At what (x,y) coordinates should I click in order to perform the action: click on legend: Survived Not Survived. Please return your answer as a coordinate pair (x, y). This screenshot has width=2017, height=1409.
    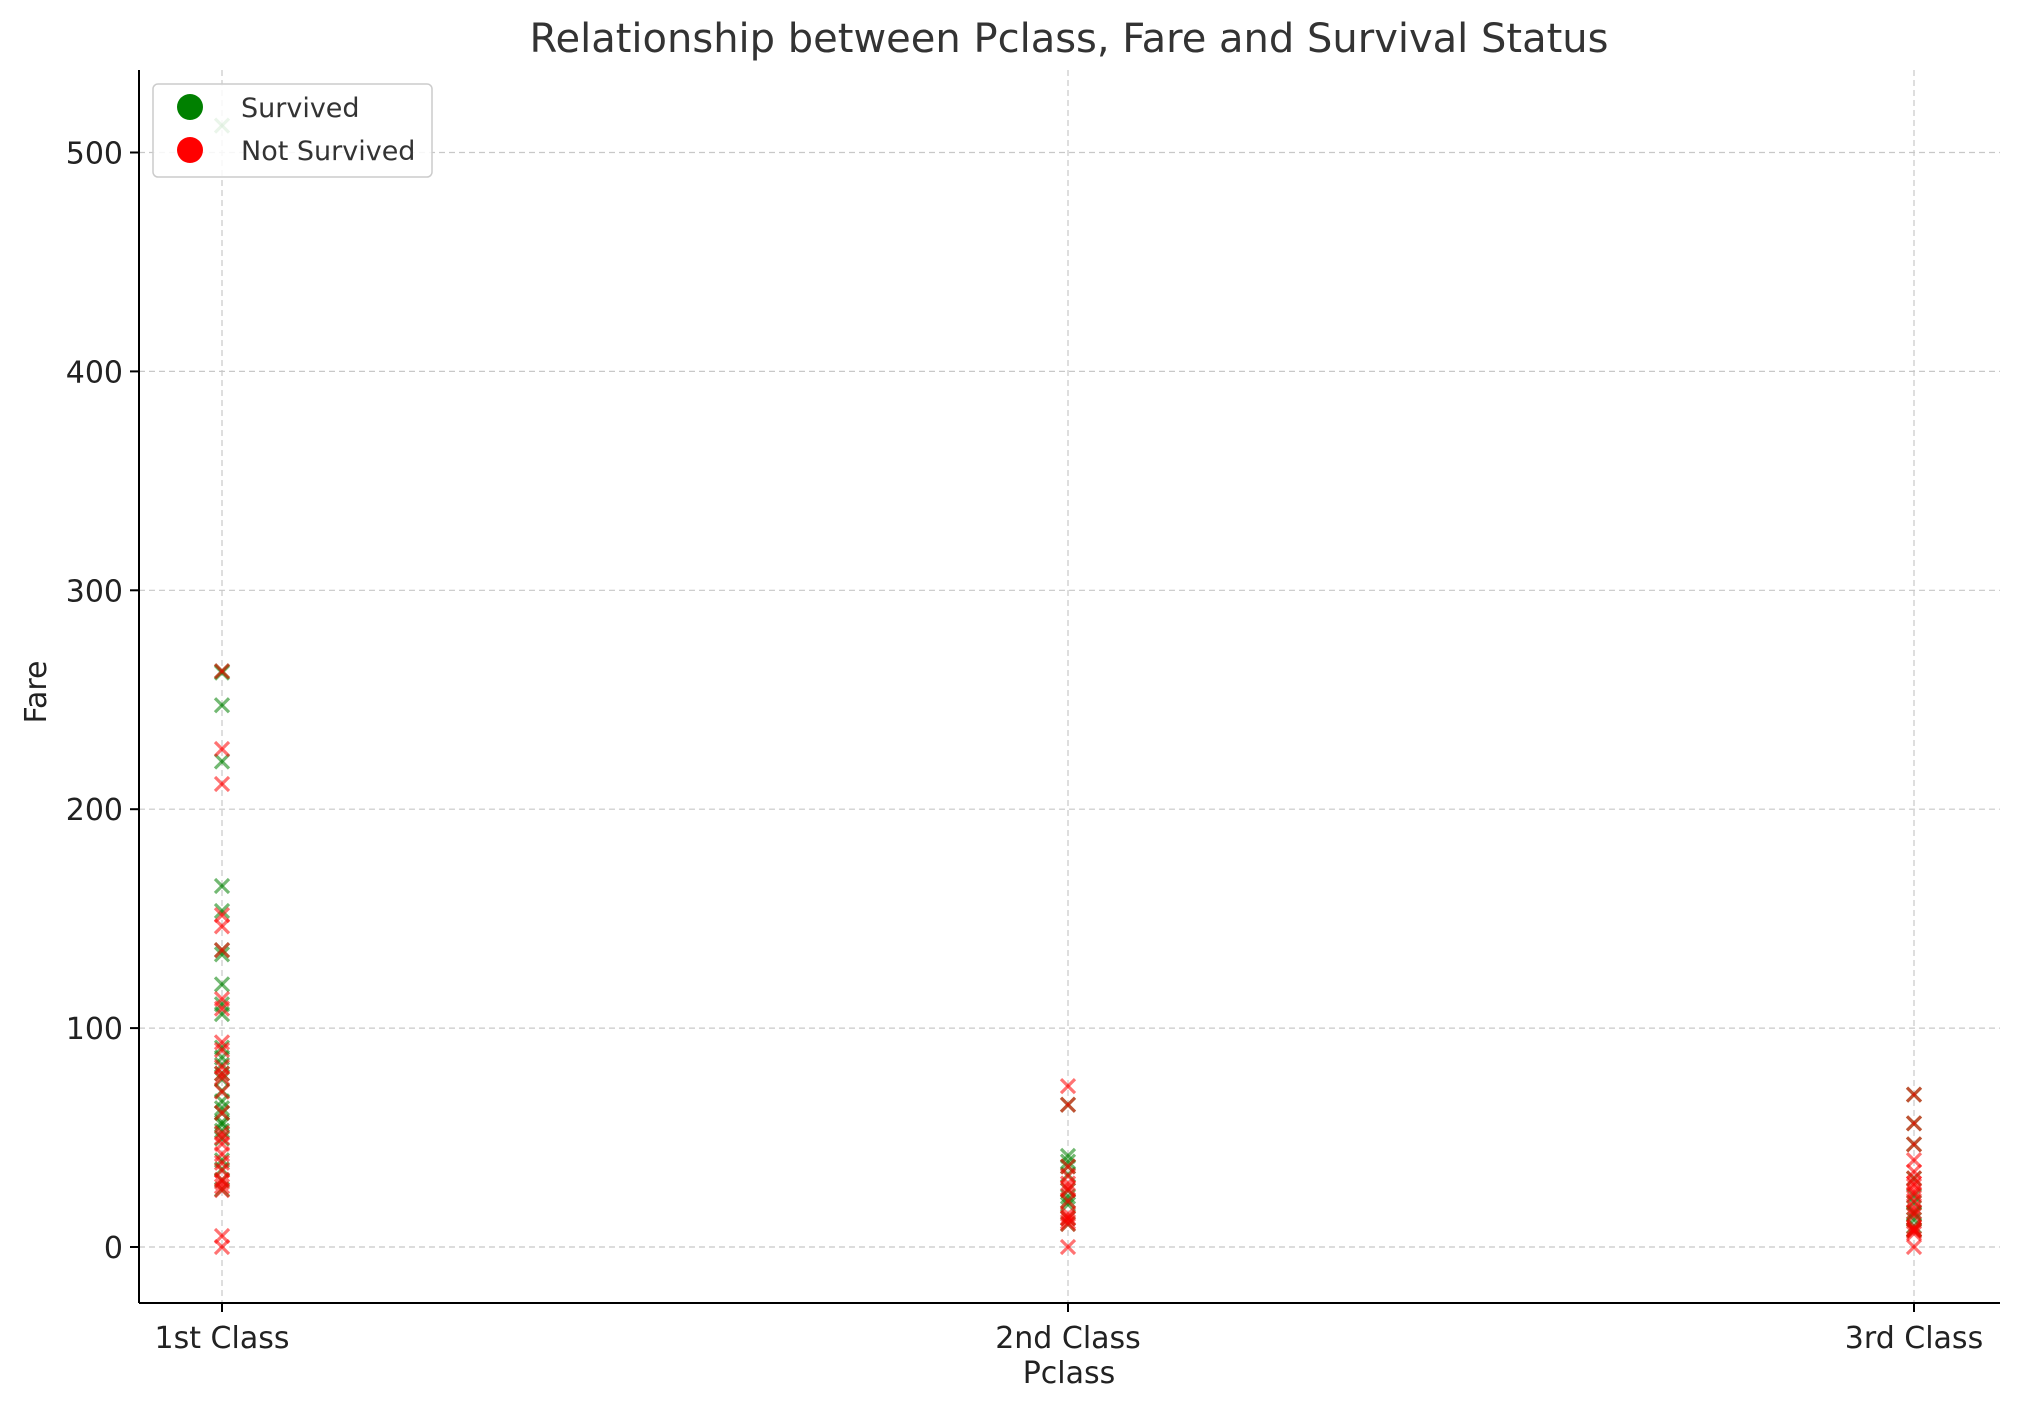
    Looking at the image, I should click on (292, 130).